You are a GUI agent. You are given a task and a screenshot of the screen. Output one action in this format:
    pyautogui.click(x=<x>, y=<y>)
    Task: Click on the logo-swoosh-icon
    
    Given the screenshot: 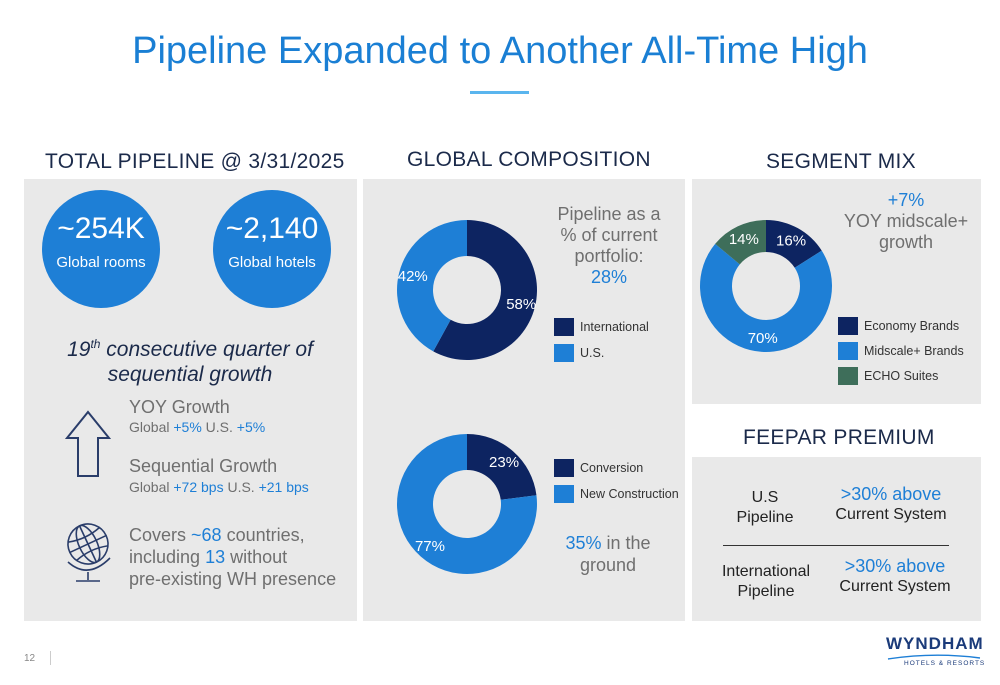 What is the action you would take?
    pyautogui.click(x=934, y=657)
    